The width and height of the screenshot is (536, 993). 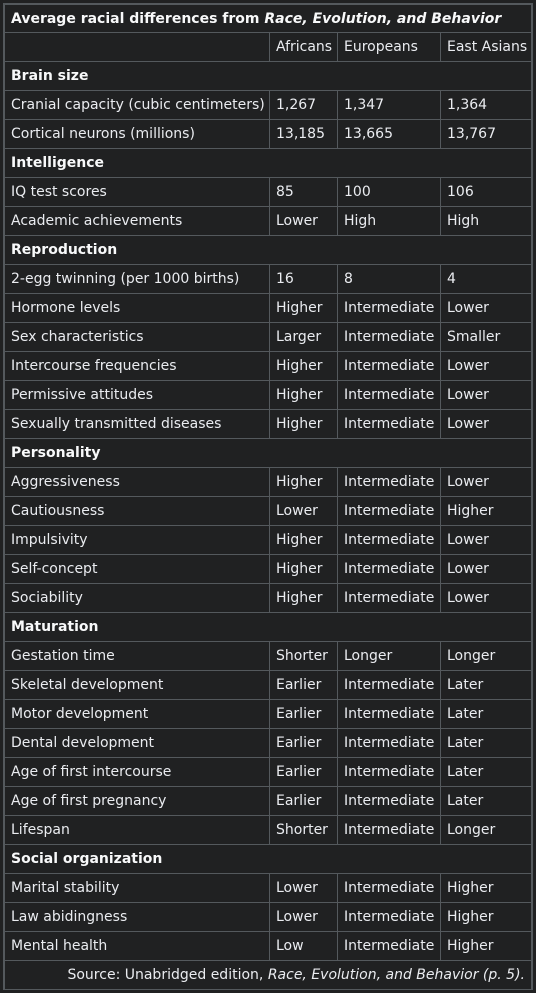 I want to click on row-label-cell: Hormone levels, so click(x=137, y=308).